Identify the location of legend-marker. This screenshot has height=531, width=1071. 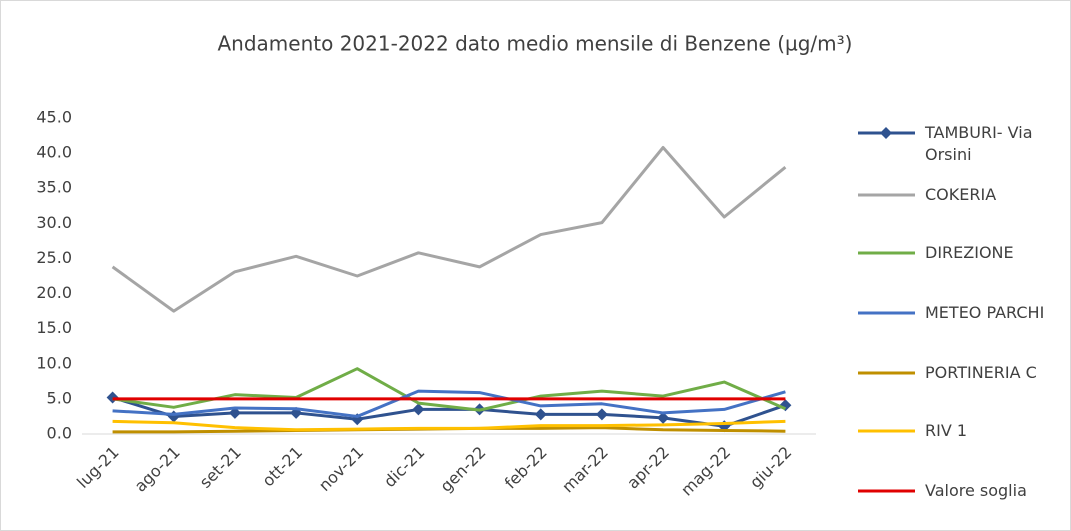
(886, 133).